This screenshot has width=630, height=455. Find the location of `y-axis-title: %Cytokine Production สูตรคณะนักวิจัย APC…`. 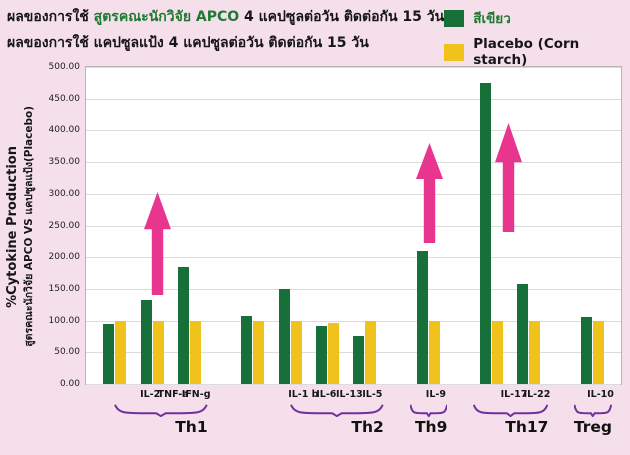

y-axis-title: %Cytokine Production สูตรคณะนักวิจัย APC… is located at coordinates (21, 226).